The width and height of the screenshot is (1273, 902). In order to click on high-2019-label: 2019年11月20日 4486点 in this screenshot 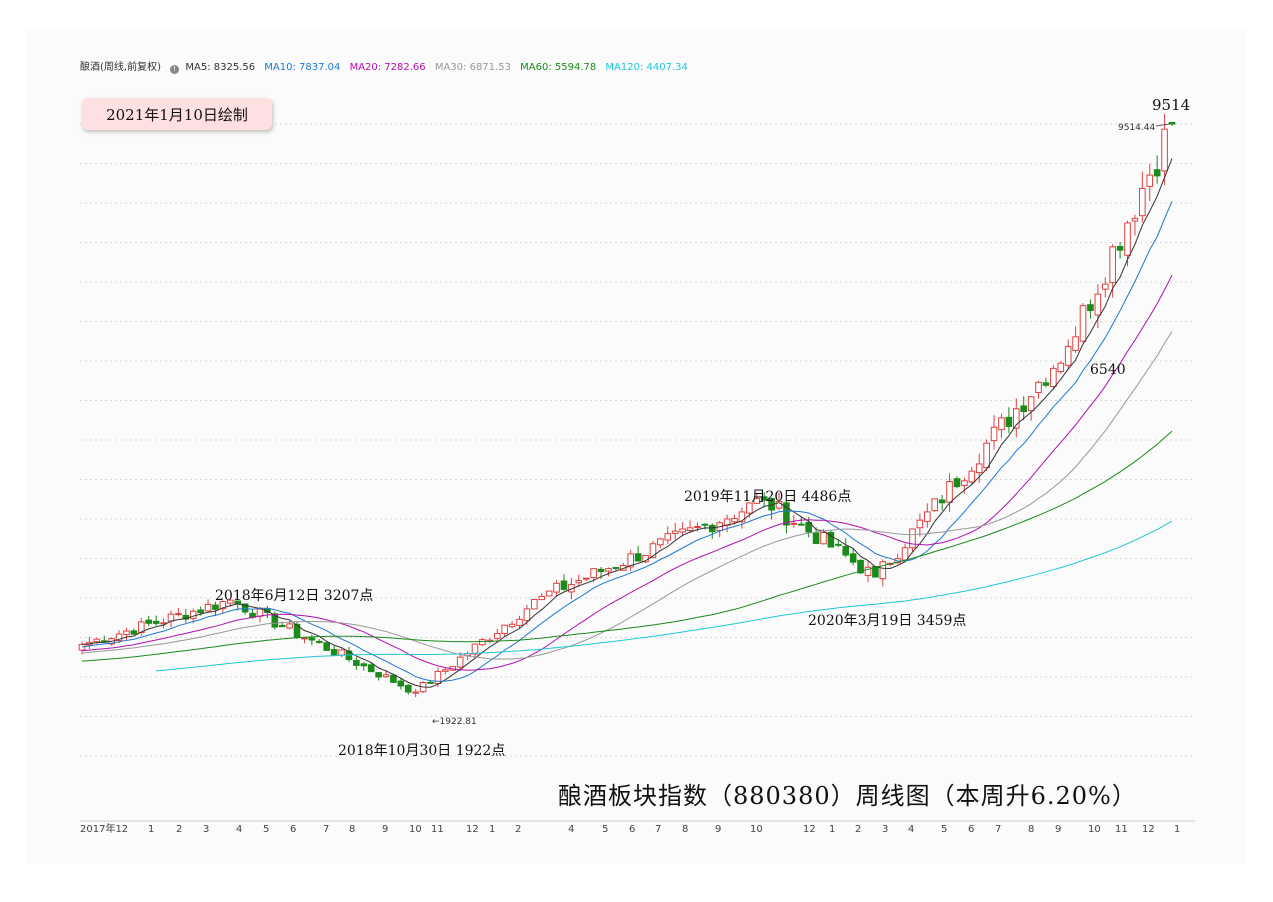, I will do `click(768, 497)`.